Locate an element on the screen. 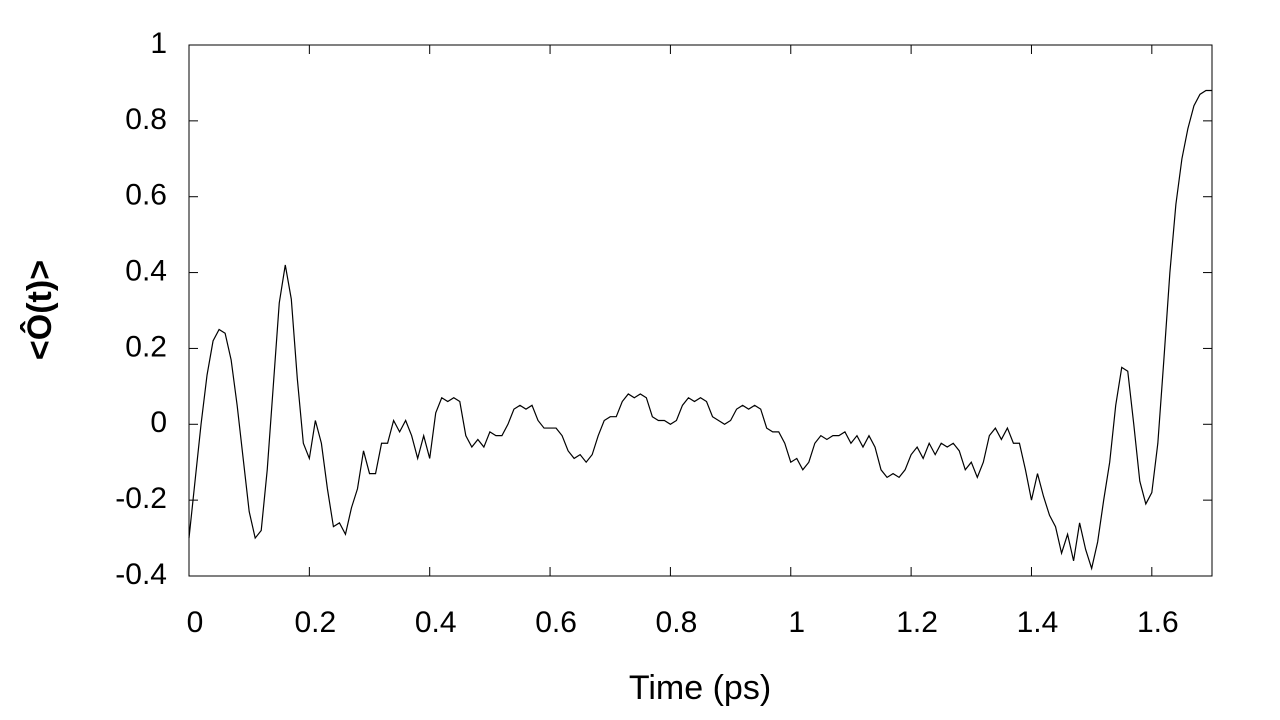  y-tick-label: 0.4 is located at coordinates (146, 270).